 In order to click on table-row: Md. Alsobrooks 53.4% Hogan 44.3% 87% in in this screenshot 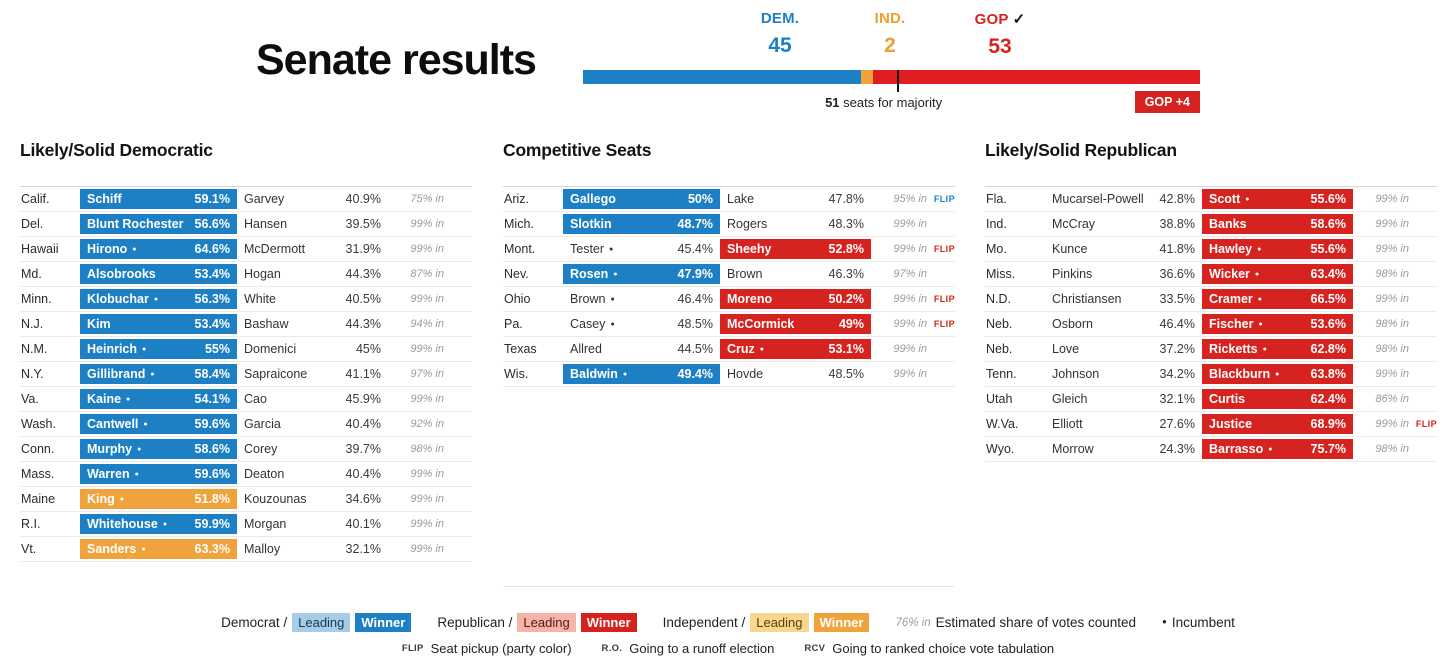, I will do `click(246, 274)`.